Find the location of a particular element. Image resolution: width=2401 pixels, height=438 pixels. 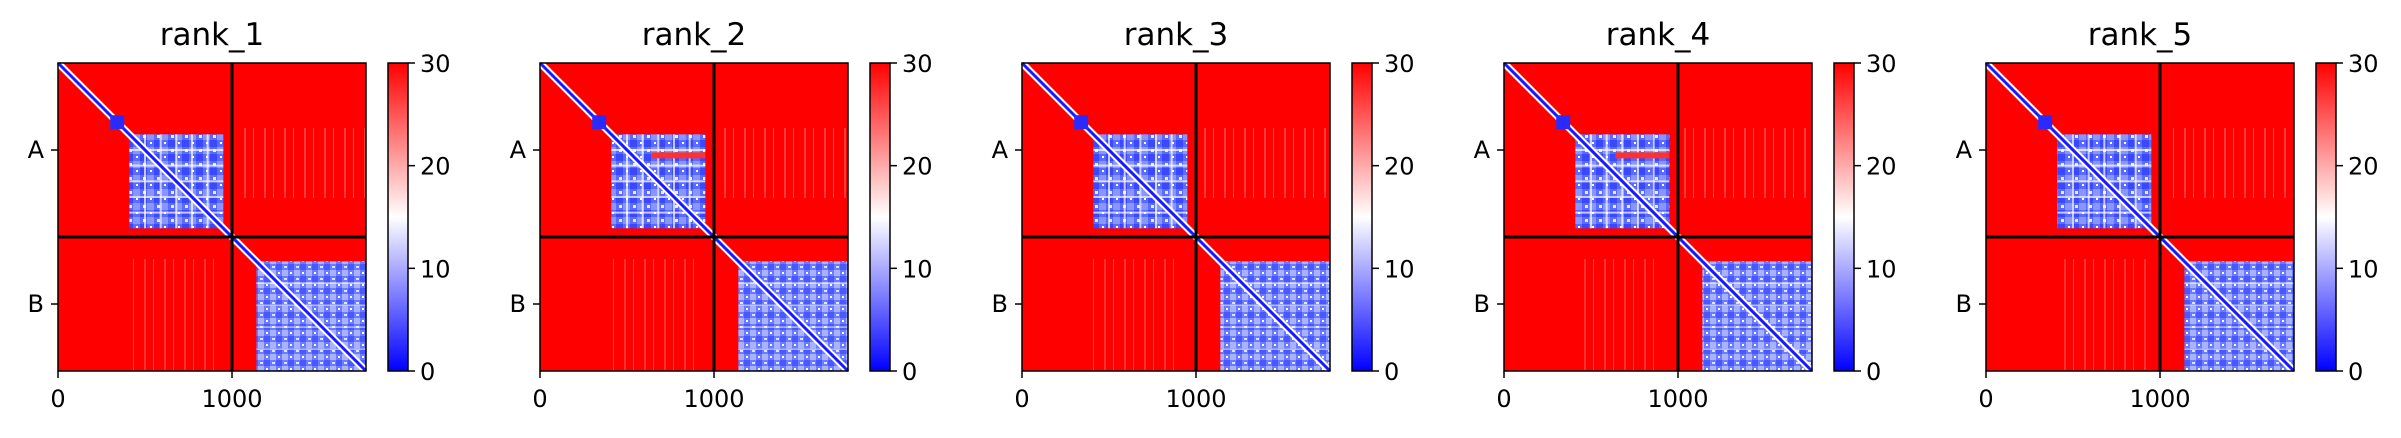

panel-title: rank_1 is located at coordinates (212, 35).